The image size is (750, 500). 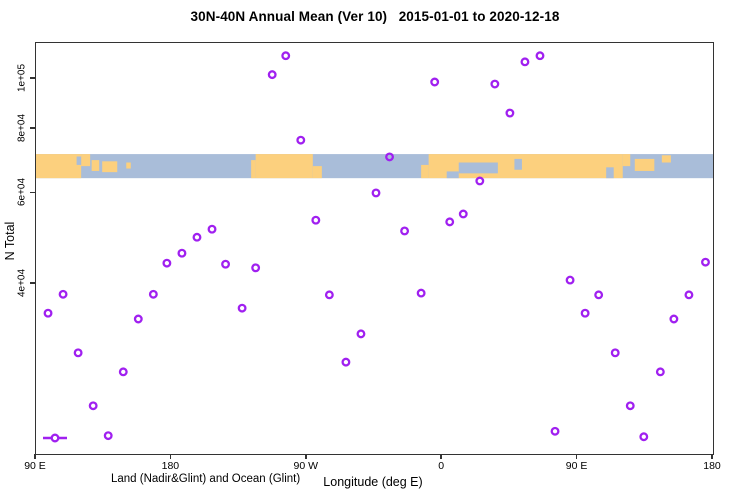 What do you see at coordinates (22, 78) in the screenshot?
I see `y-tick-label: 1e+05` at bounding box center [22, 78].